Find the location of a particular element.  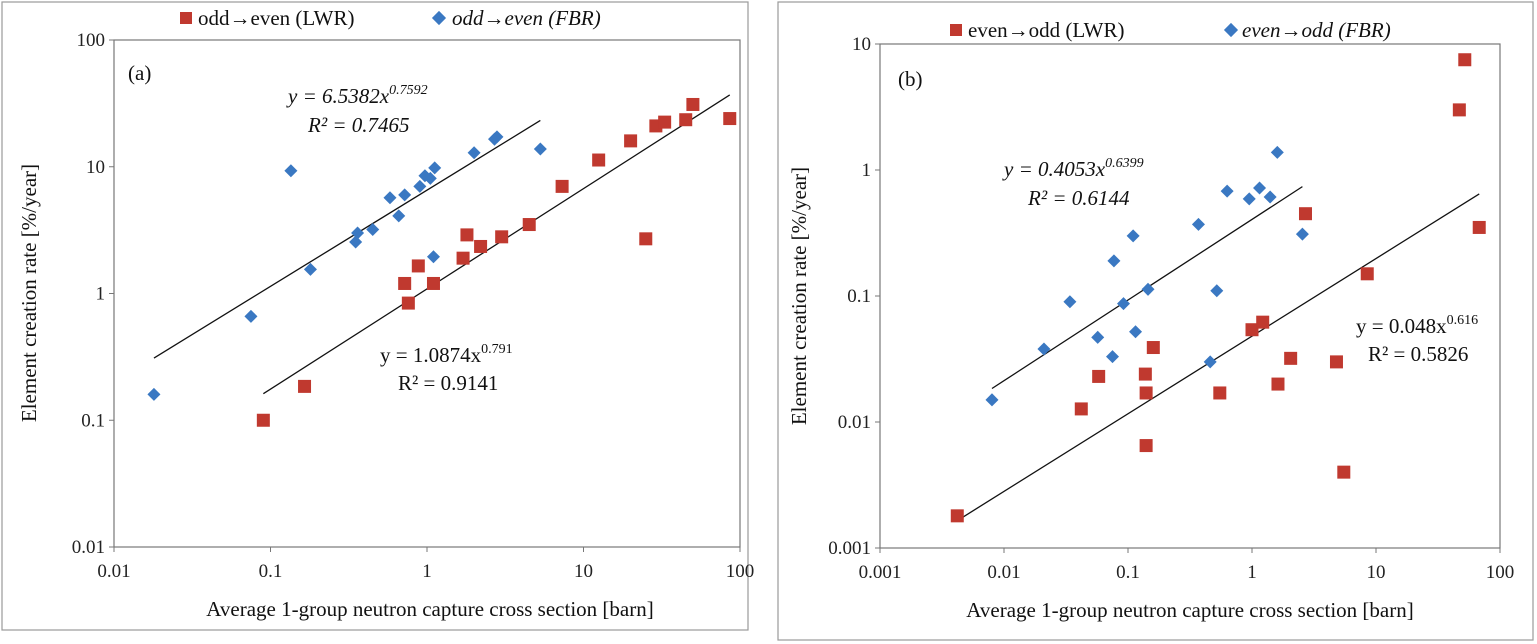

fit-equation-fbr-b: y = 0.4053x0.6399 is located at coordinates (1073, 168).